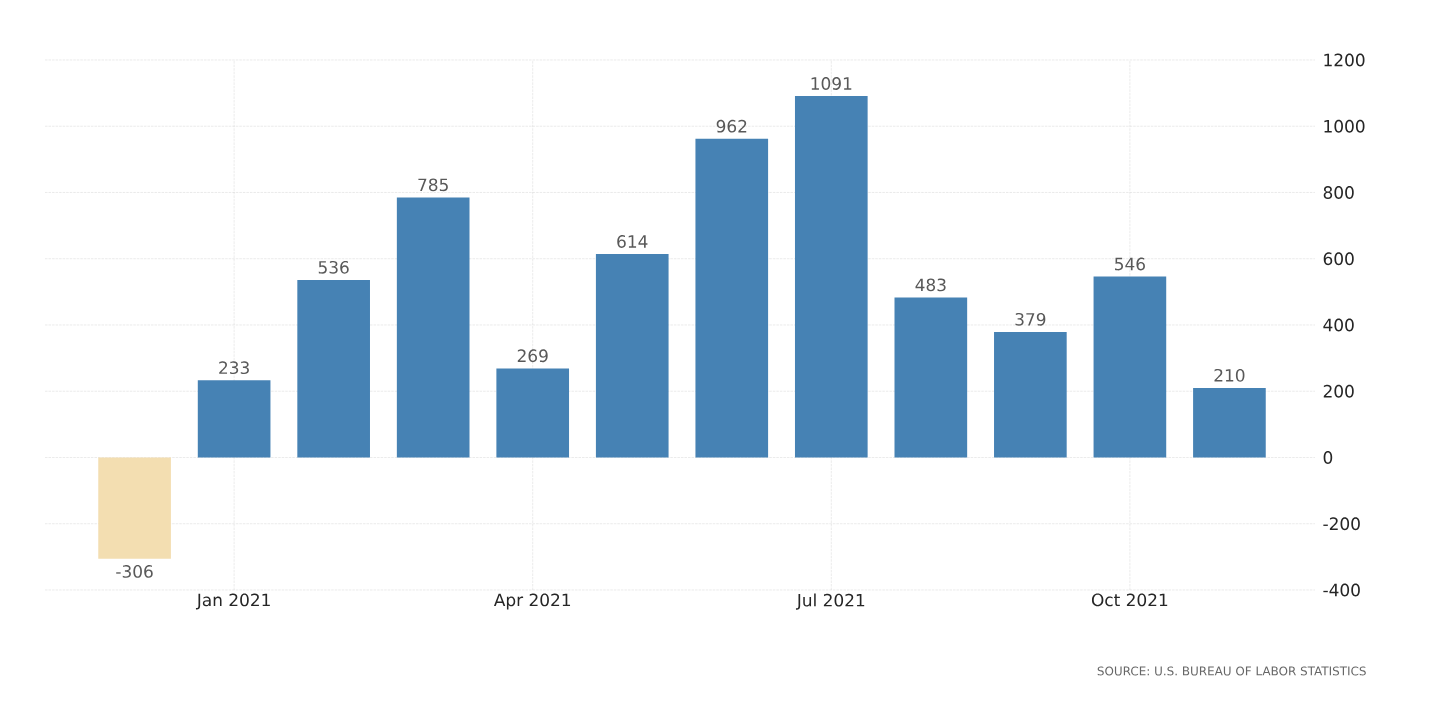 The width and height of the screenshot is (1431, 705). Describe the element at coordinates (632, 241) in the screenshot. I see `data-label: 614` at that location.